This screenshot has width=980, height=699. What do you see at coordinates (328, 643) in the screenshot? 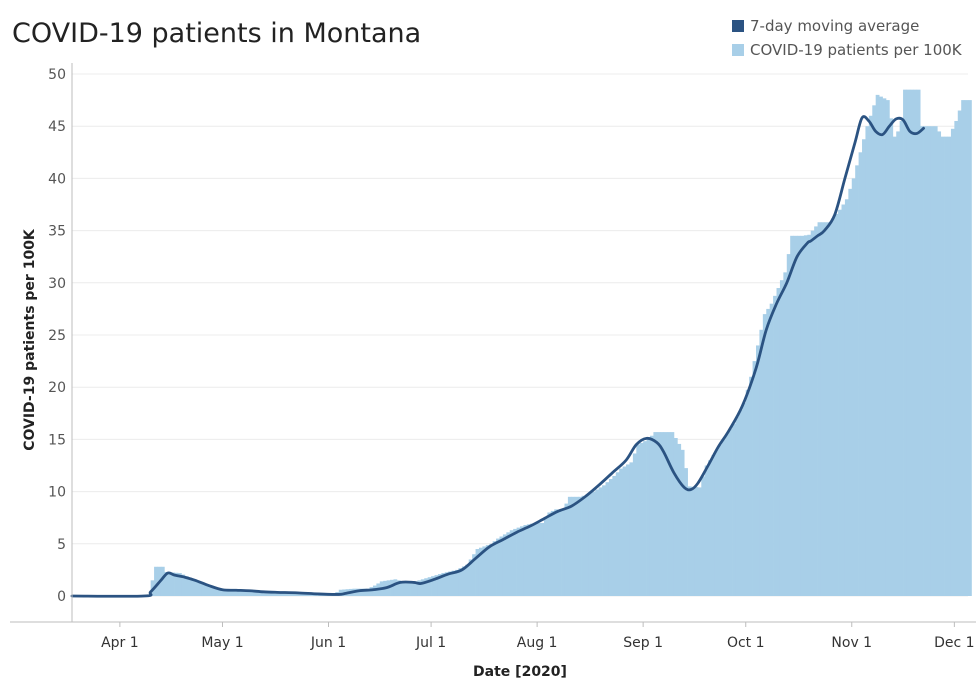
I see `x-tick-label-2: Jun 1` at bounding box center [328, 643].